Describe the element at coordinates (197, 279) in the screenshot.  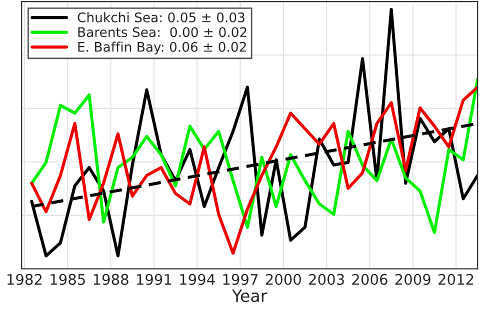
I see `x-tick-label: 1994` at that location.